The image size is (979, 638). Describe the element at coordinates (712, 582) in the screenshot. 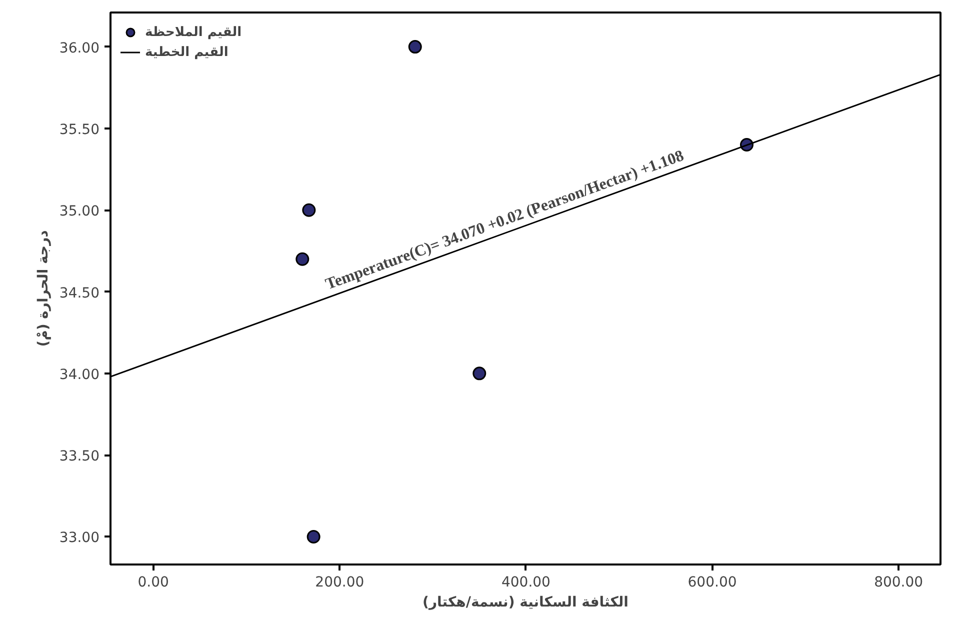

I see `x-tick-label: 600.00` at that location.